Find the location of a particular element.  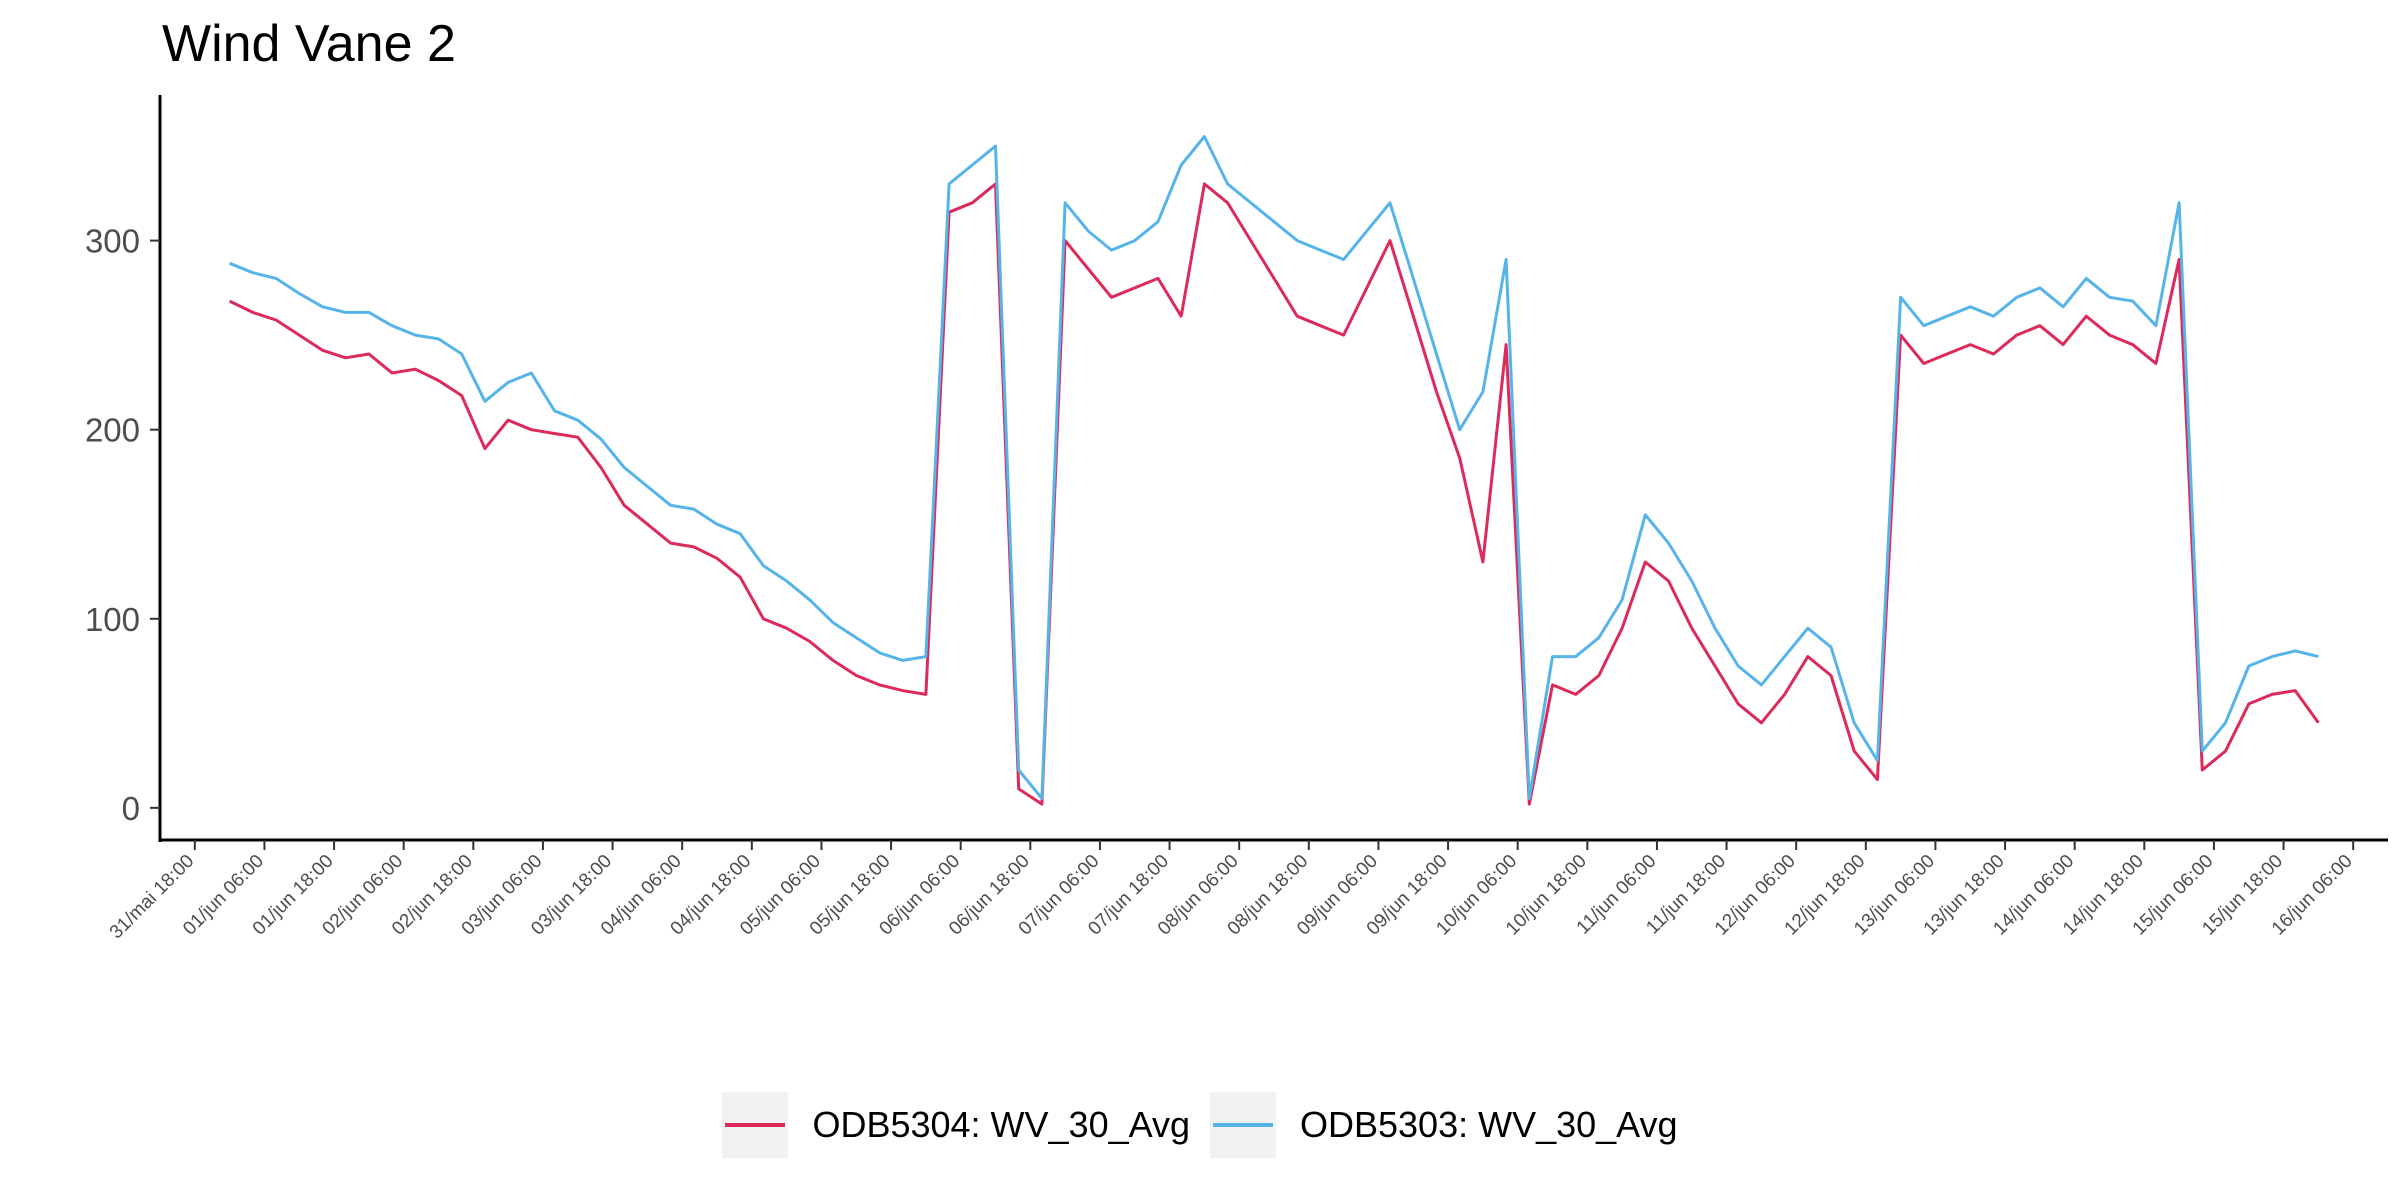

y-tick-label: 300 is located at coordinates (112, 241).